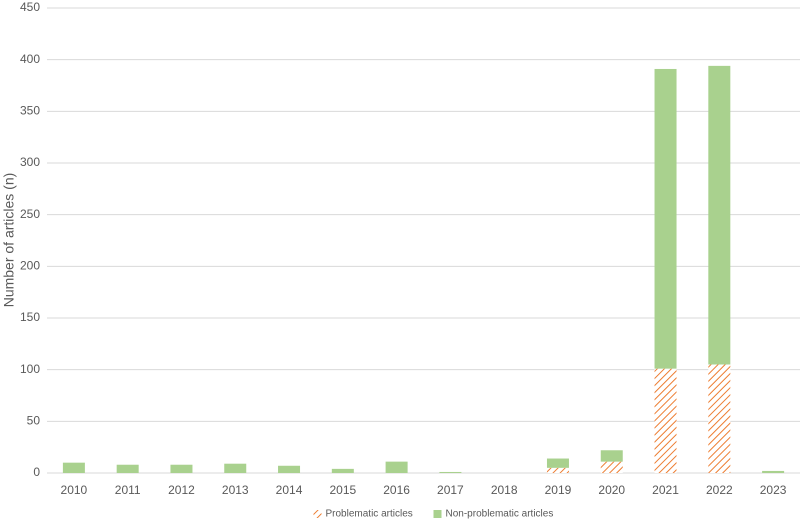 This screenshot has width=800, height=521. Describe the element at coordinates (36, 472) in the screenshot. I see `y-tick-label: 0` at that location.